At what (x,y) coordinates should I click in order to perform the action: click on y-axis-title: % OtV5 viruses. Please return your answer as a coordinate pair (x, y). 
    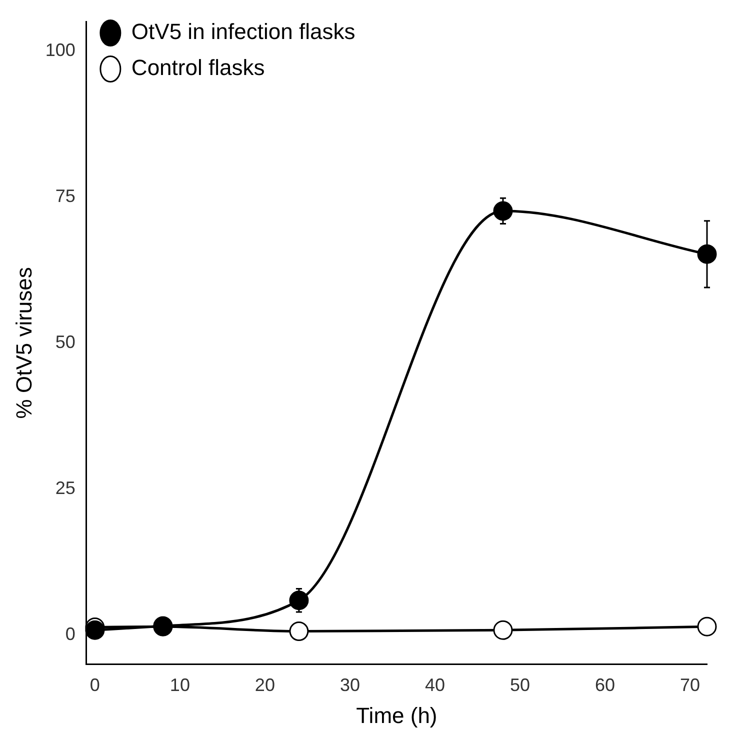
    Looking at the image, I should click on (23, 343).